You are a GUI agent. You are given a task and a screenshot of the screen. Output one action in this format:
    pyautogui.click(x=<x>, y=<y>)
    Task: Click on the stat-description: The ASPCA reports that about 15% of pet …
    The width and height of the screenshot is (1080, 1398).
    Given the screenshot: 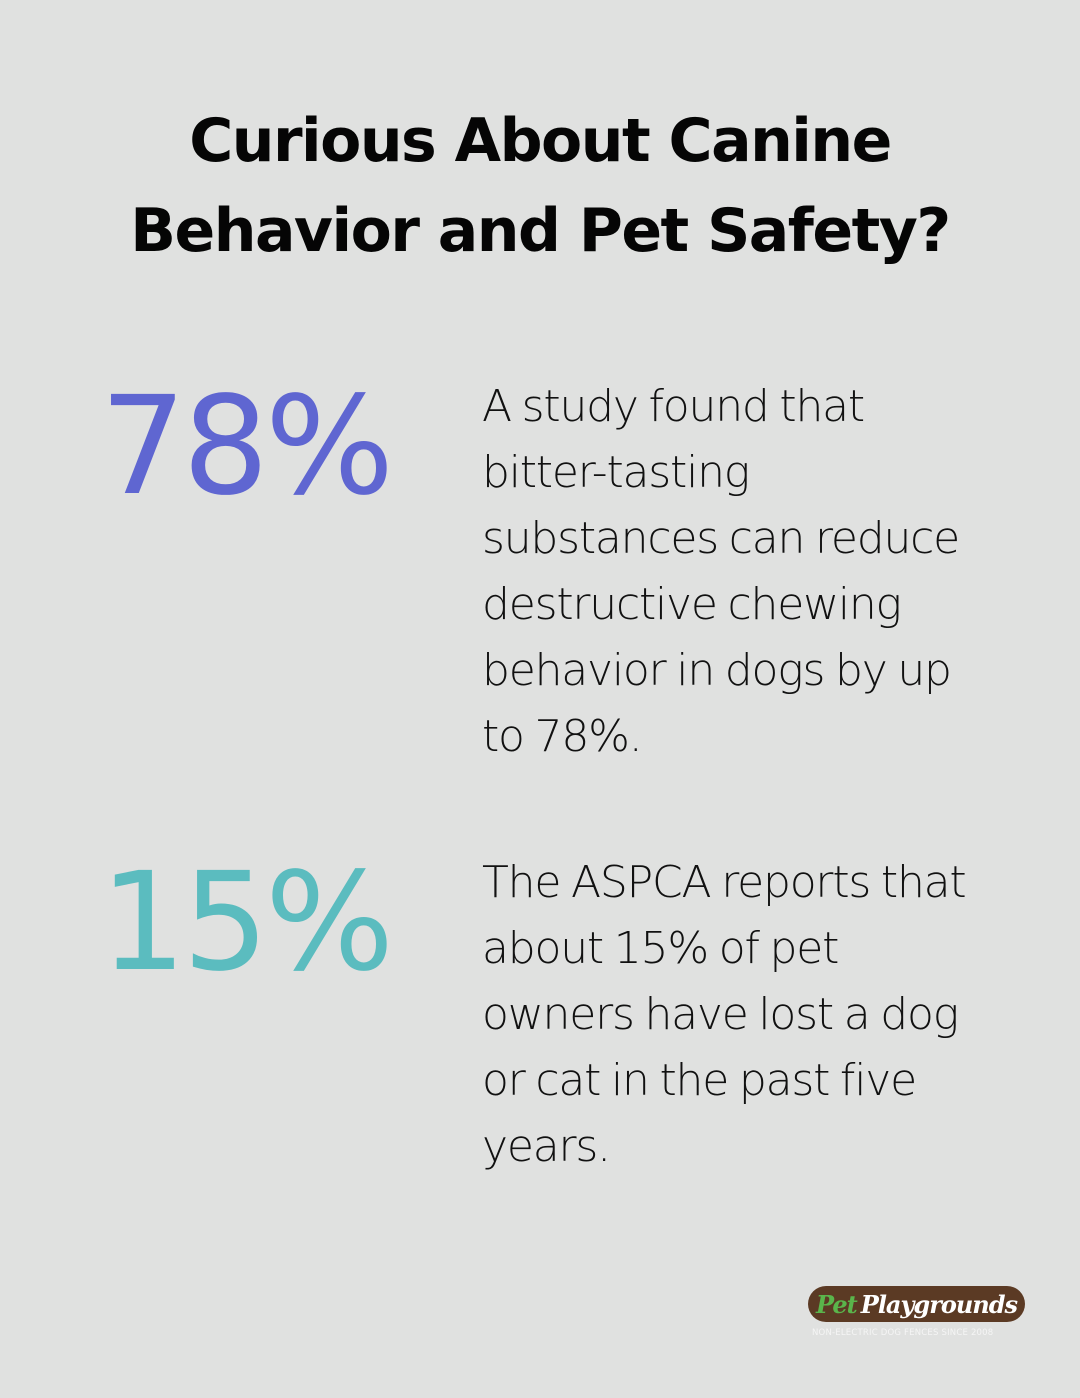 What is the action you would take?
    pyautogui.click(x=742, y=1015)
    